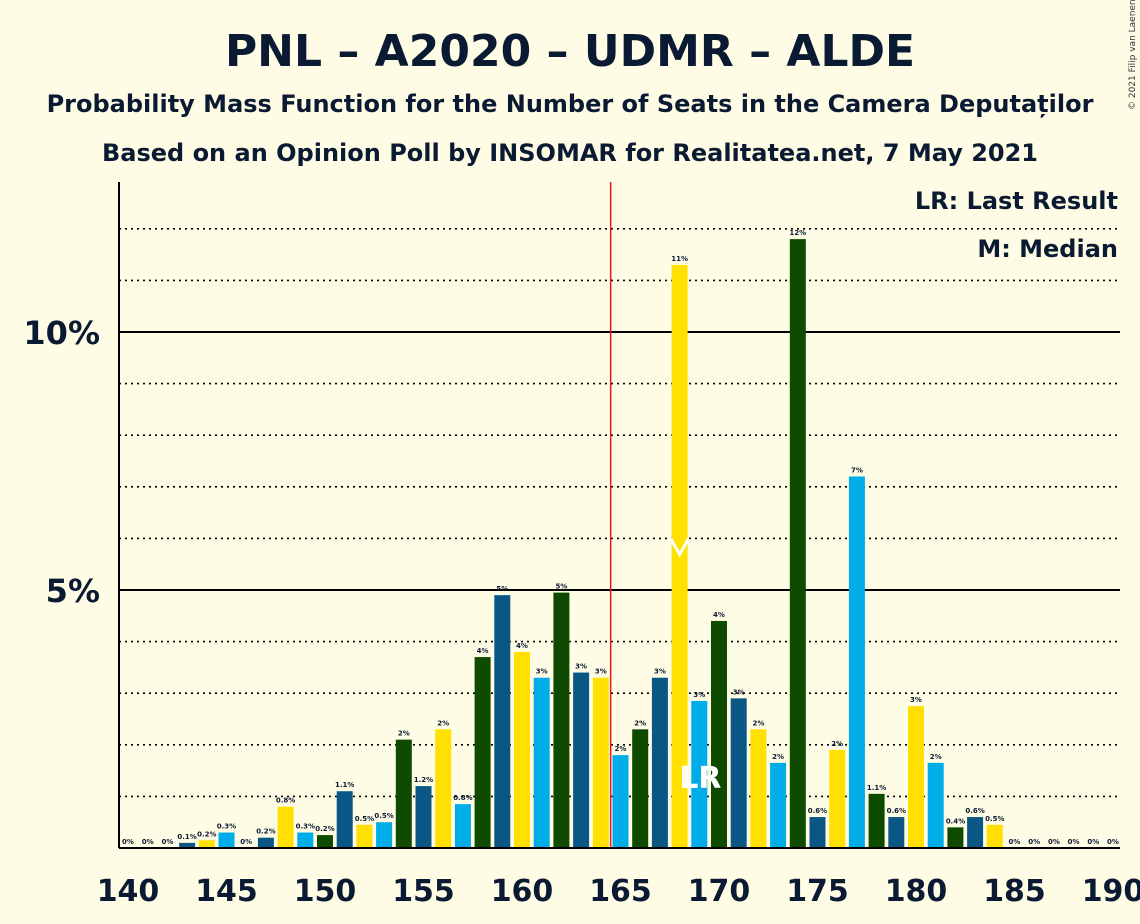 The image size is (1140, 924). Describe the element at coordinates (1014, 891) in the screenshot. I see `x-tick-label: 185` at that location.